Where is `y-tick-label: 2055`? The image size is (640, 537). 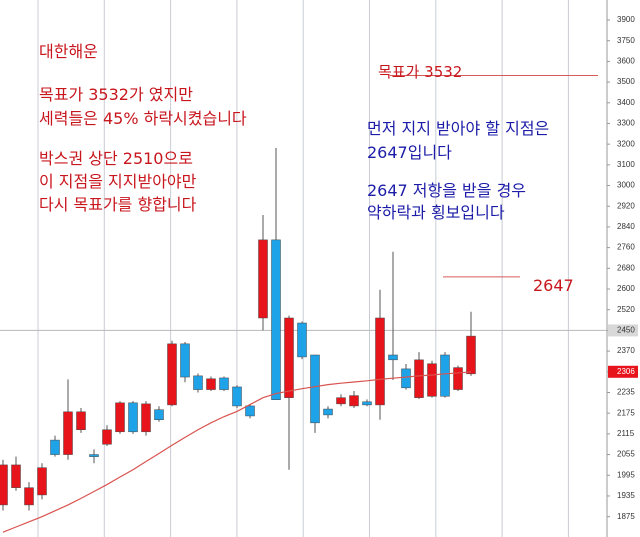 y-tick-label: 2055 is located at coordinates (626, 454).